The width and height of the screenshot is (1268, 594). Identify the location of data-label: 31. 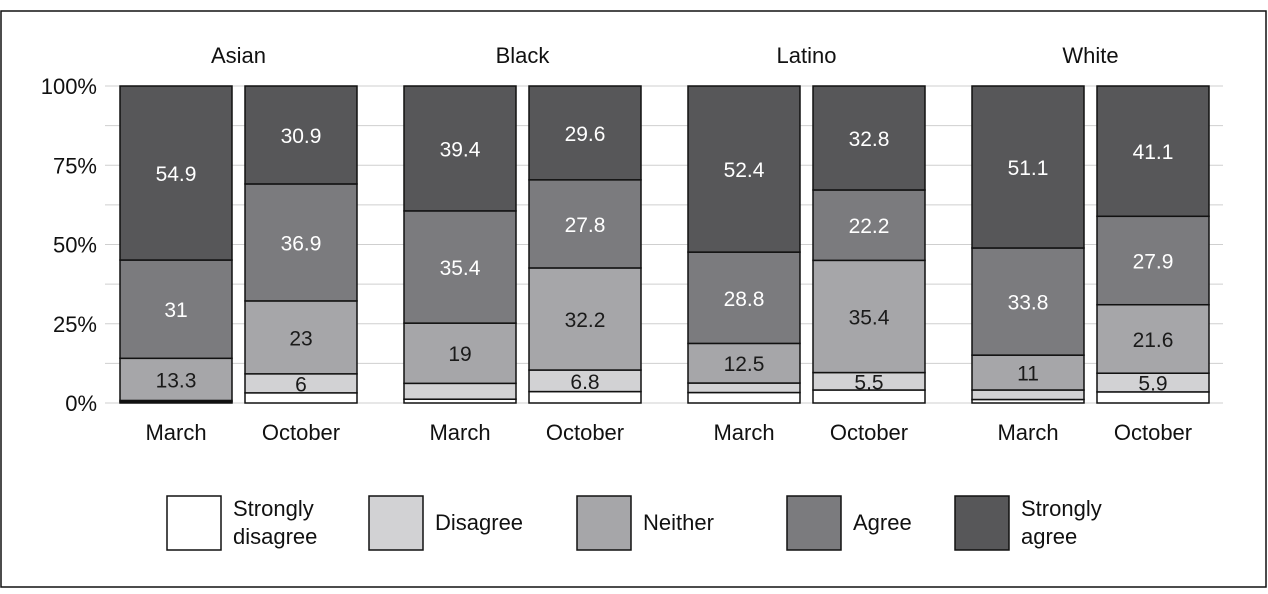
(175, 310).